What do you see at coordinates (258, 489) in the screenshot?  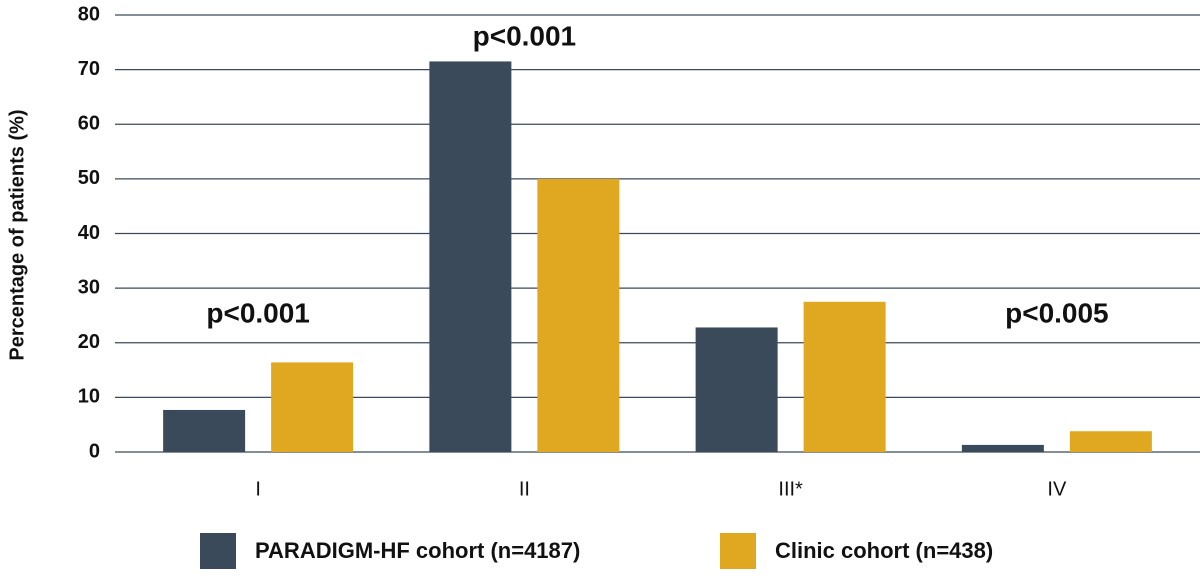 I see `x-tick-label: I` at bounding box center [258, 489].